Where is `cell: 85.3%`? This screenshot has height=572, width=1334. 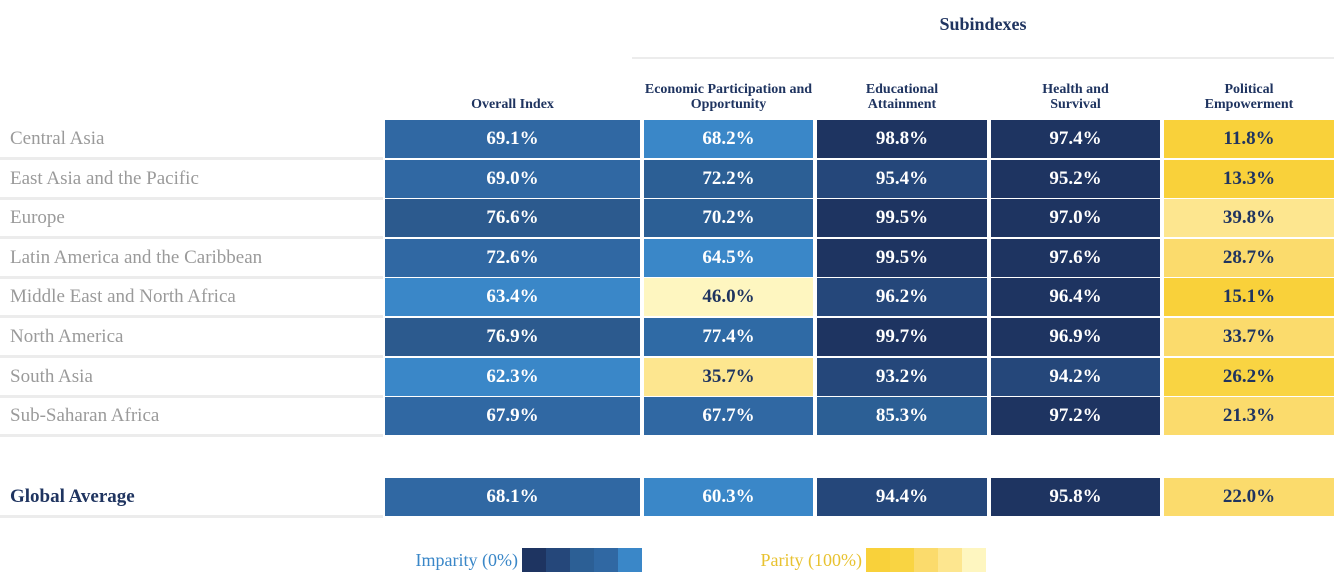
cell: 85.3% is located at coordinates (902, 416).